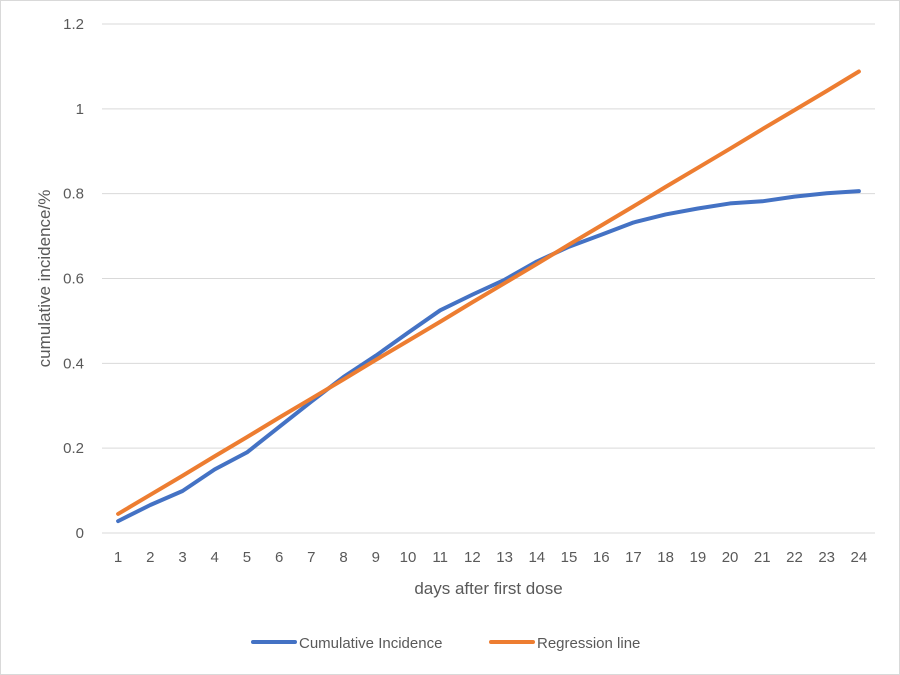  I want to click on x-tick-label: 1, so click(118, 557).